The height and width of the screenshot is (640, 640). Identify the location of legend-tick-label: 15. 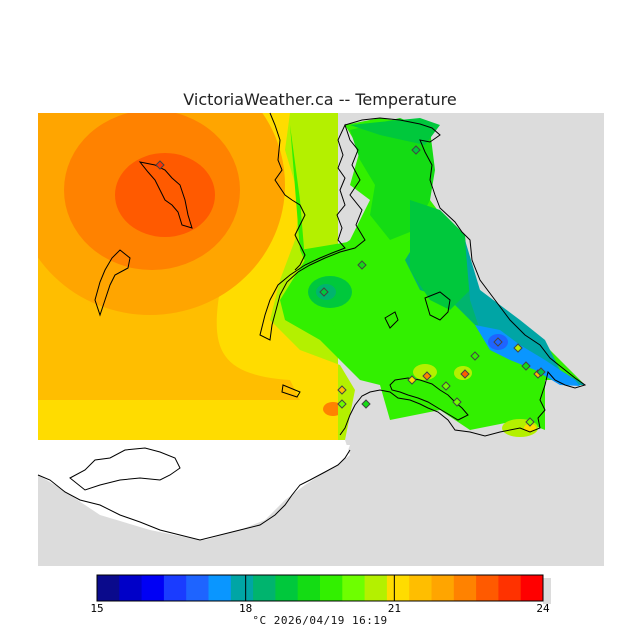
(96, 608).